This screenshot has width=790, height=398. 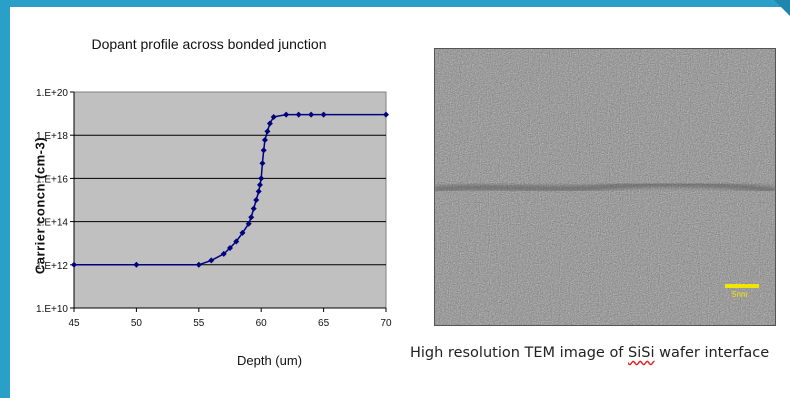 What do you see at coordinates (52, 266) in the screenshot?
I see `y-tick-label: 1.E+12` at bounding box center [52, 266].